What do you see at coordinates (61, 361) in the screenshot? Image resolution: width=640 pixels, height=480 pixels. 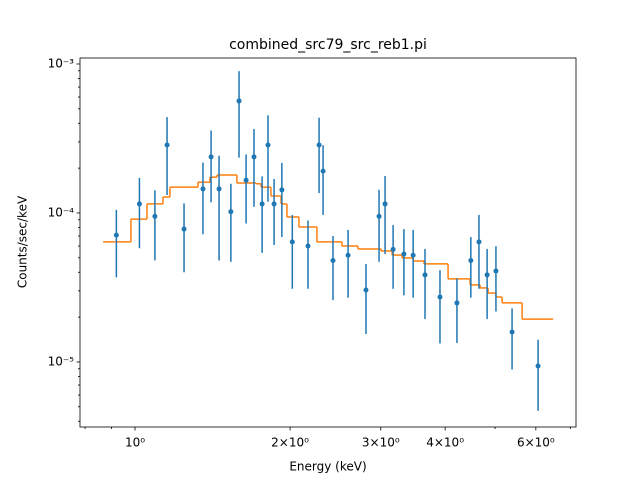 I see `y-tick-label: 10⁻⁵` at bounding box center [61, 361].